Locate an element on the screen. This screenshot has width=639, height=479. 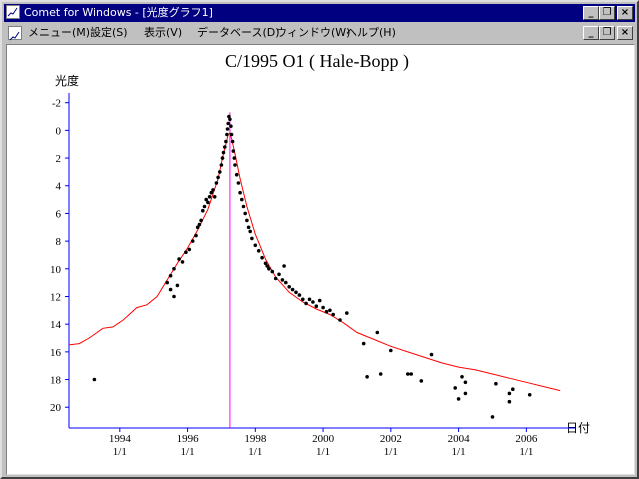
menu-item-help: ヘルプ(H) is located at coordinates (371, 32).